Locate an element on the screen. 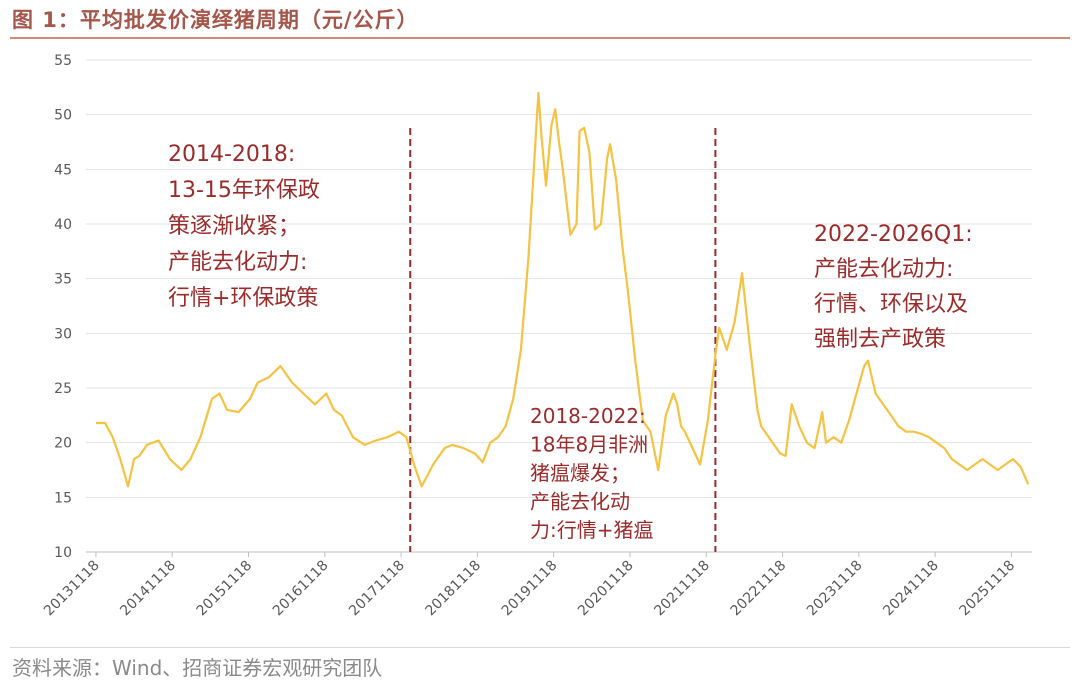 The height and width of the screenshot is (694, 1080). x-tick-label: 20221118 is located at coordinates (759, 589).